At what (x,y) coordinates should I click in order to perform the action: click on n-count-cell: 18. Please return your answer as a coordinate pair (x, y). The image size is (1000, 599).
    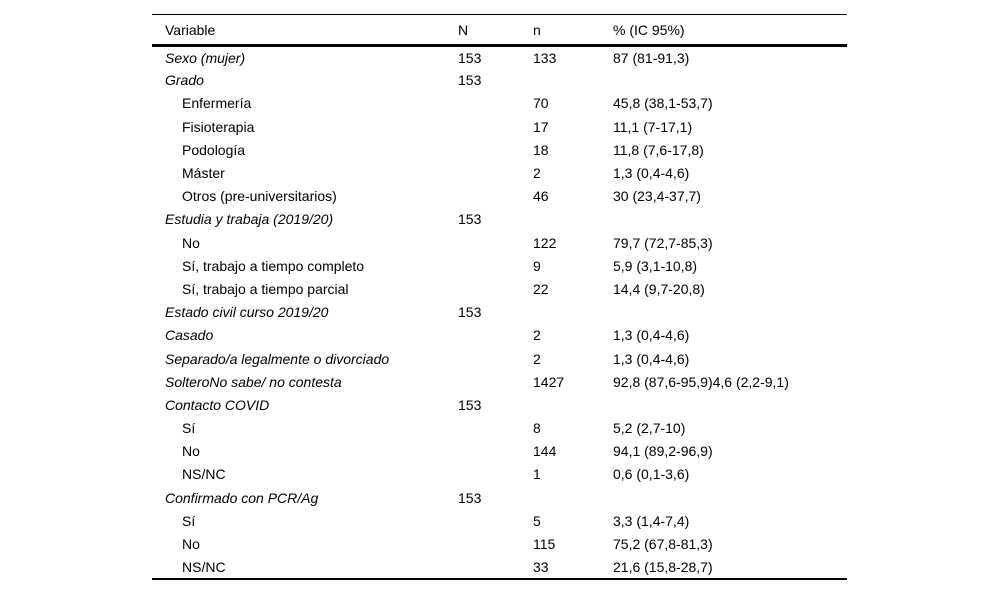
    Looking at the image, I should click on (541, 149).